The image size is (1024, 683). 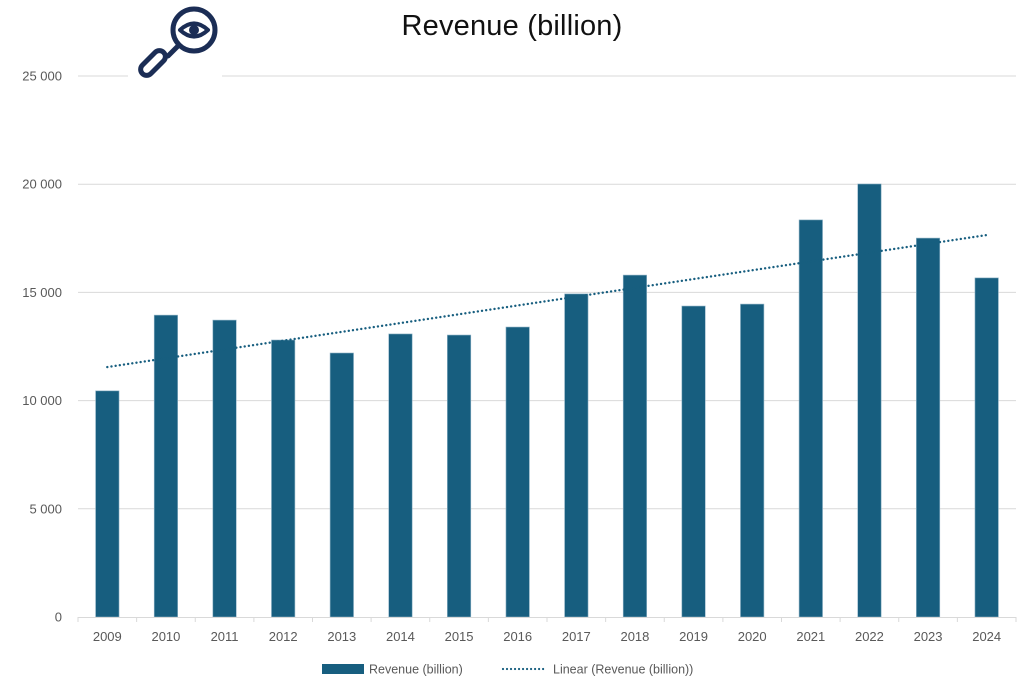 I want to click on x-tick-label: 2015, so click(x=459, y=636).